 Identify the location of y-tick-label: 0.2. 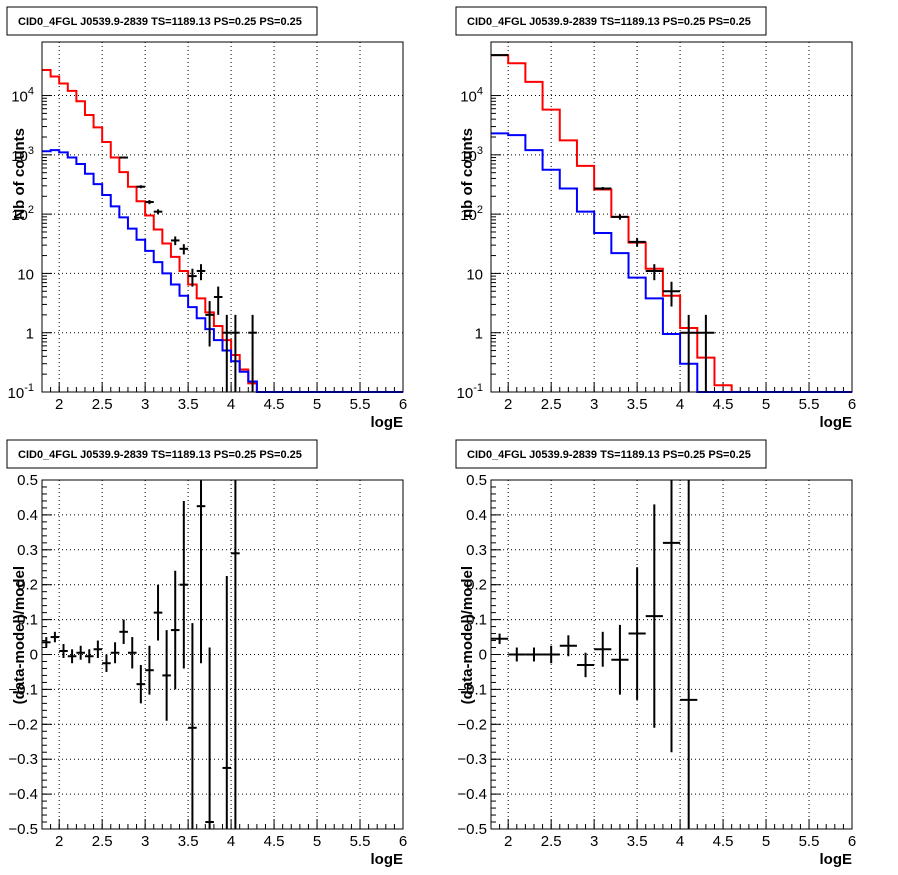
(476, 585).